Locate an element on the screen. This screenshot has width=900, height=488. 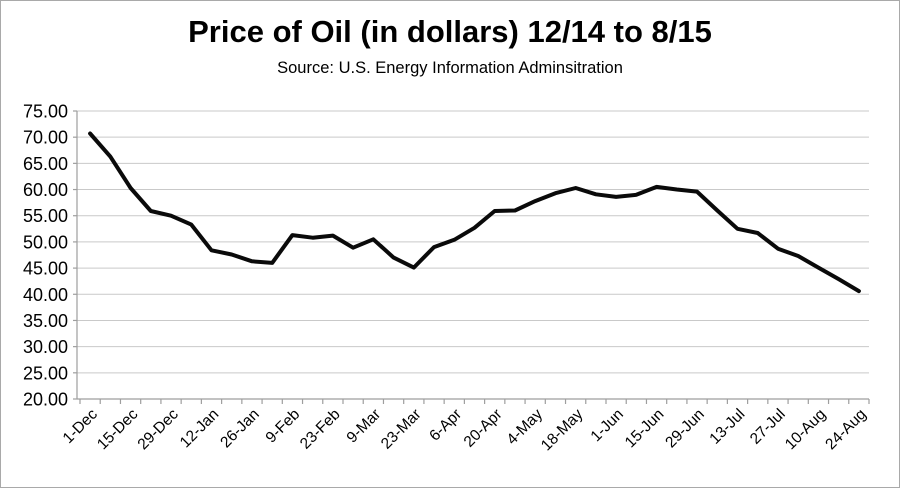
x-axis-label: 29-Dec is located at coordinates (159, 430).